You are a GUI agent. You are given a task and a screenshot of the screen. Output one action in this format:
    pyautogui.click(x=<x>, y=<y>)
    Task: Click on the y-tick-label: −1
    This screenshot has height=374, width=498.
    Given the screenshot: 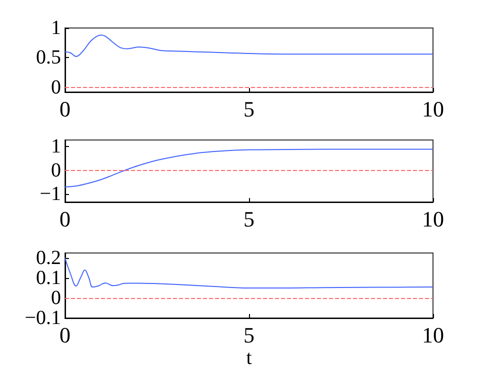 What is the action you would take?
    pyautogui.click(x=50, y=194)
    